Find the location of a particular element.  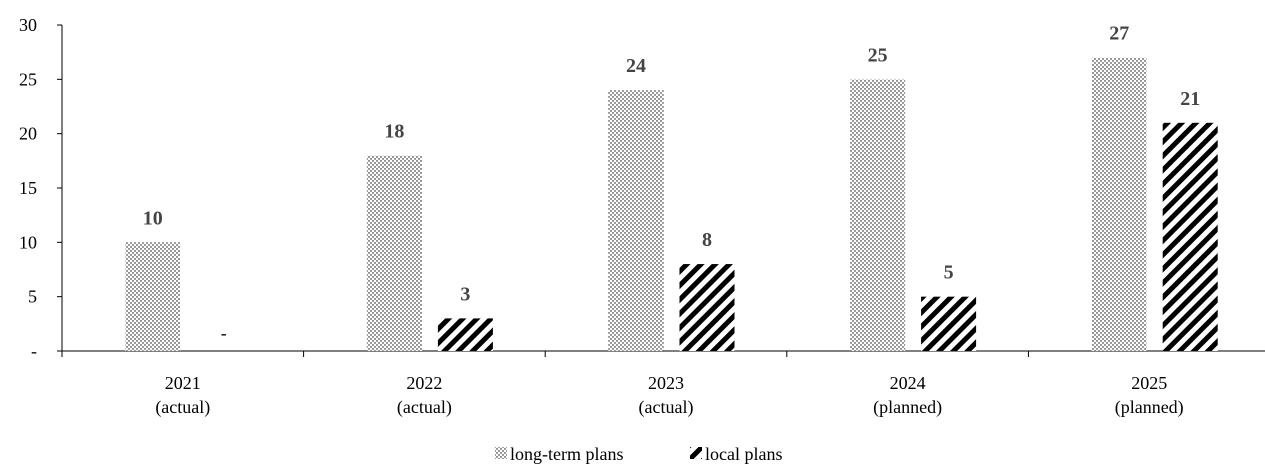

y-tick-label: 5 is located at coordinates (32, 297).